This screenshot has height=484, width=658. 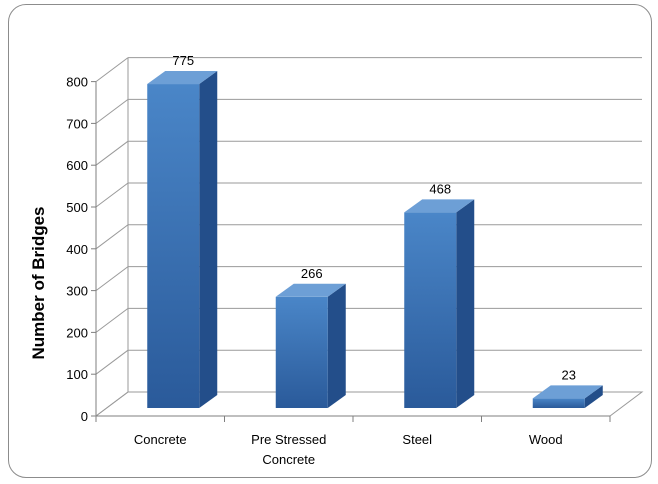 I want to click on bar-steel, so click(x=439, y=303).